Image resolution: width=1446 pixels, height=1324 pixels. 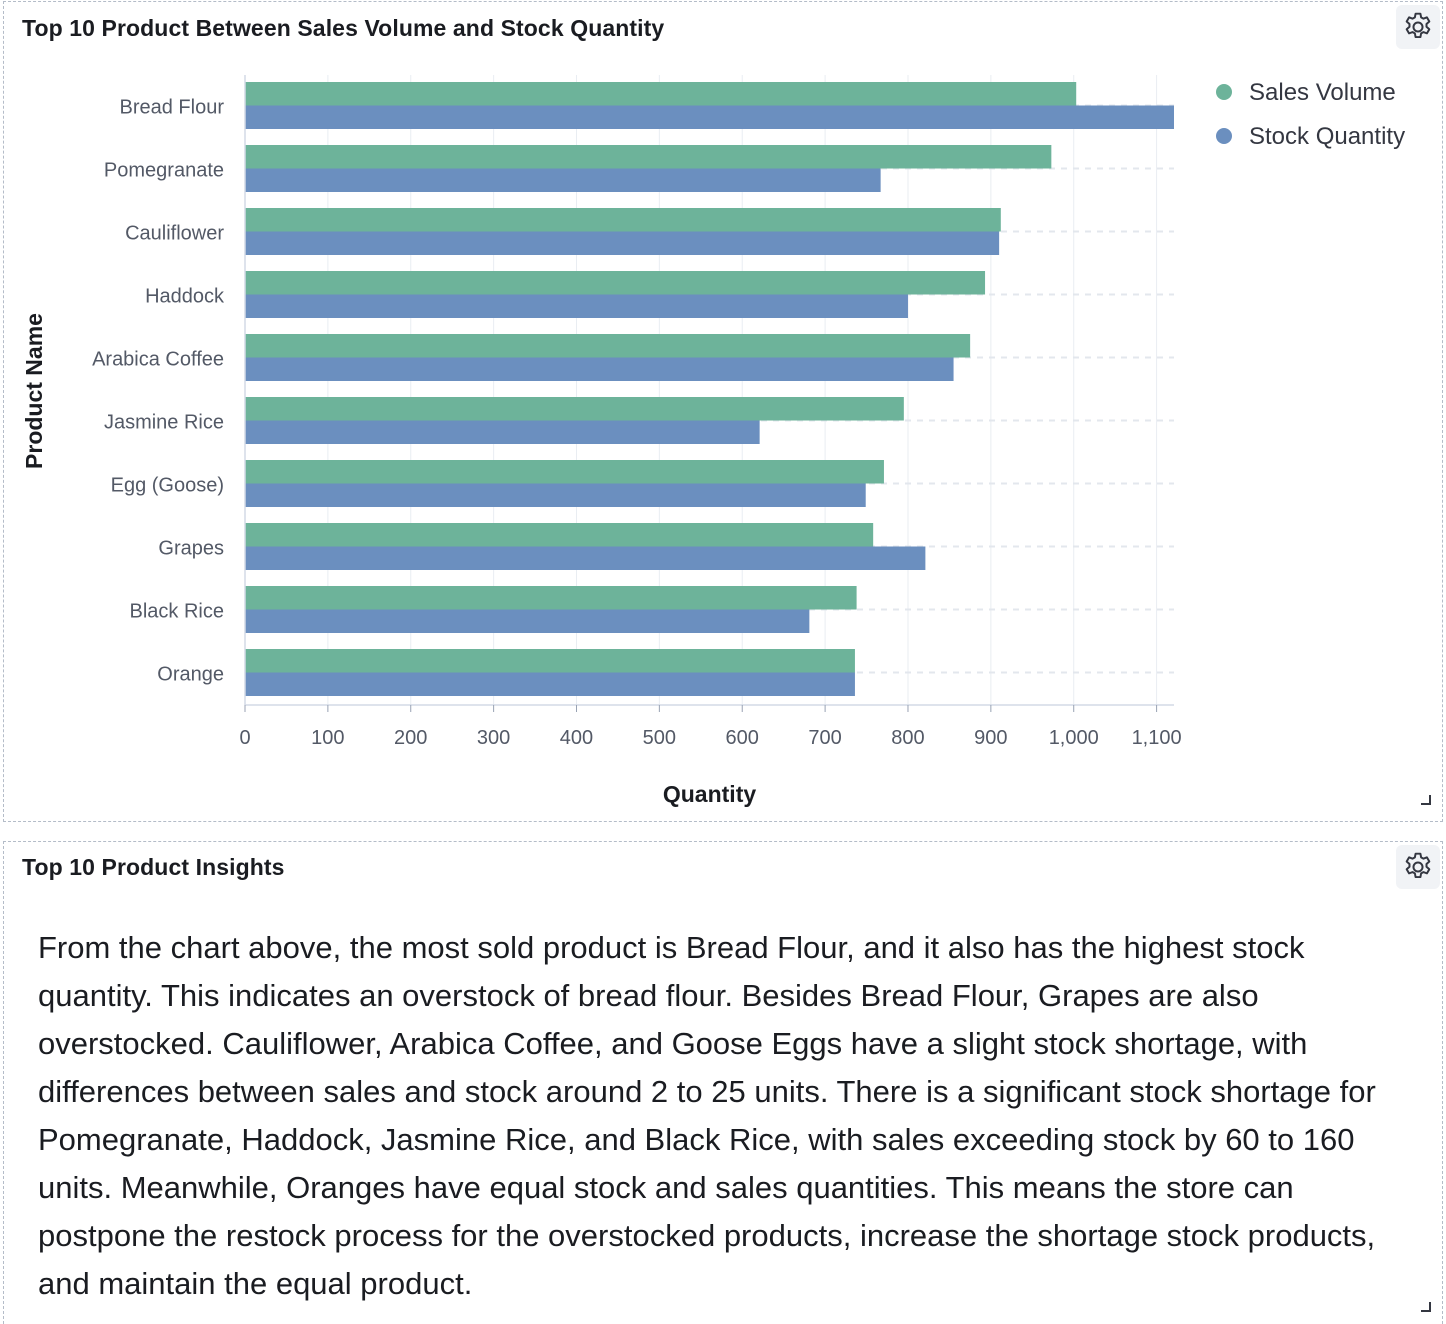 I want to click on legend-label: Sales Volume, so click(x=1322, y=92).